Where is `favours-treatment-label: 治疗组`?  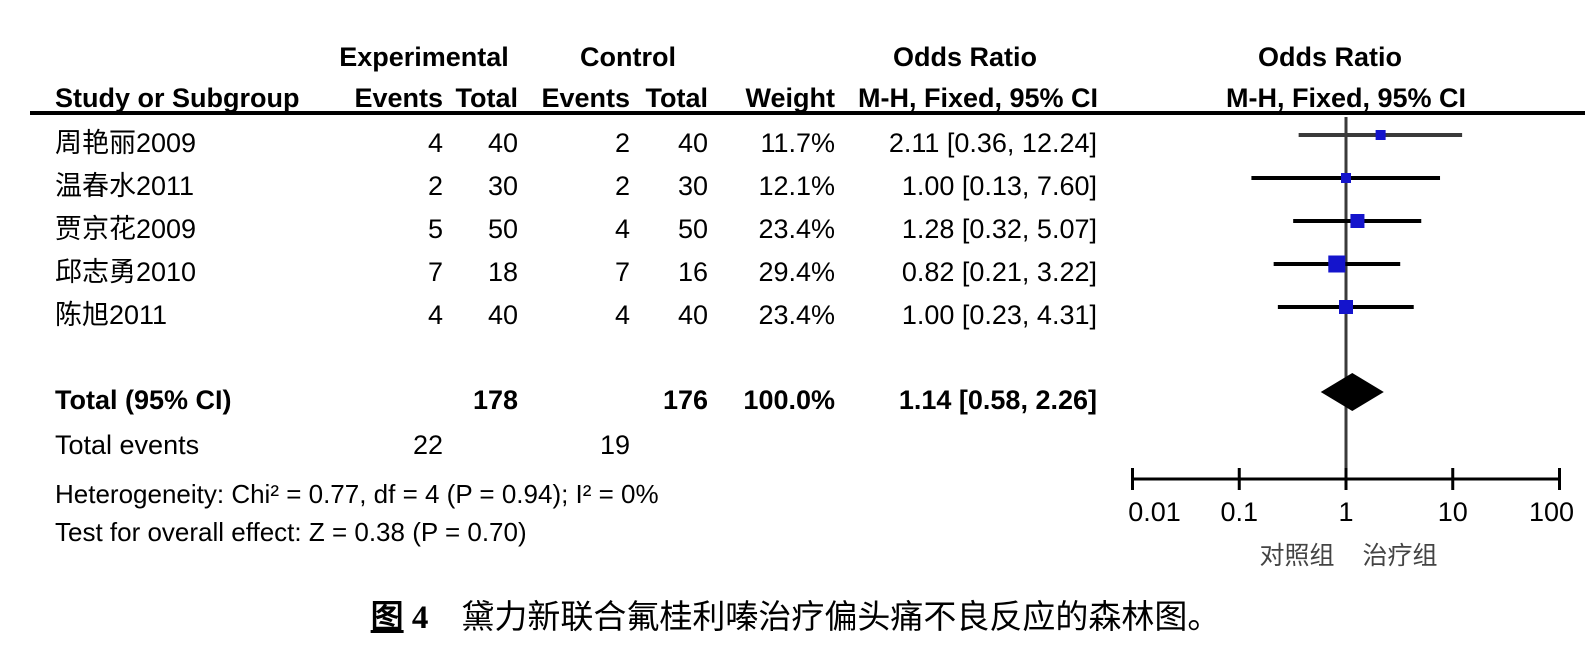 favours-treatment-label: 治疗组 is located at coordinates (1400, 556).